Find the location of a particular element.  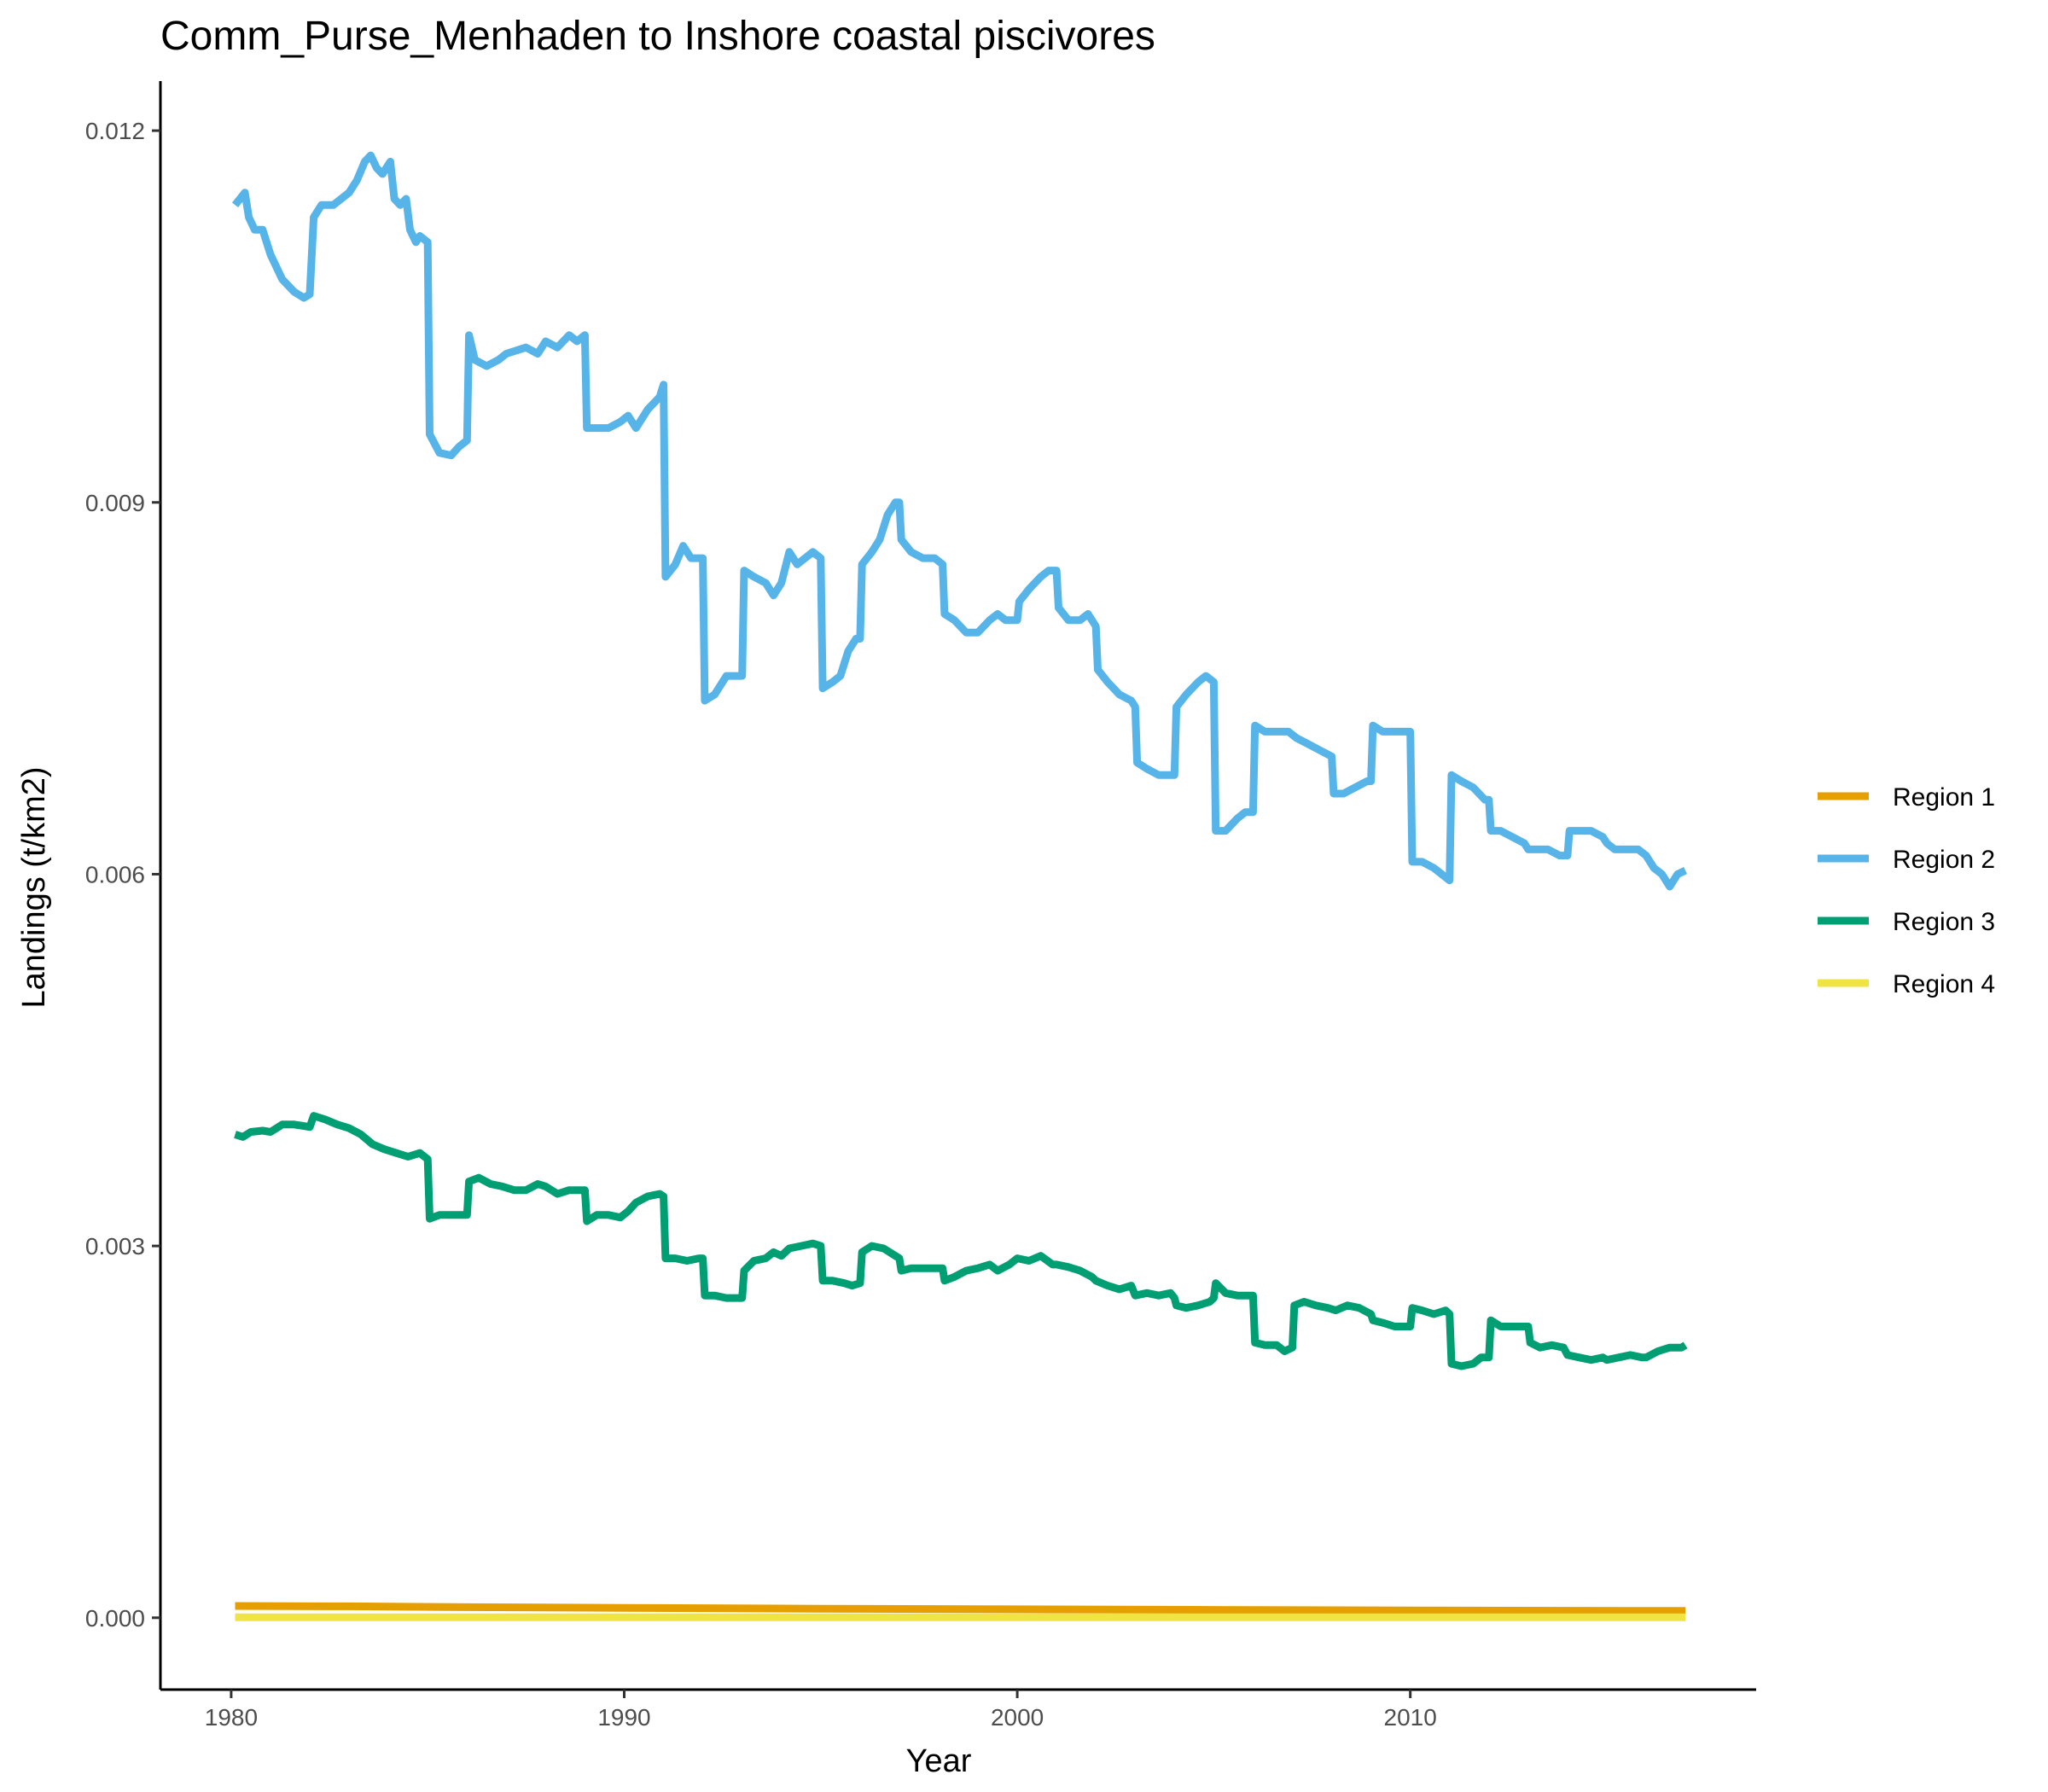

legend-label-region-1: Region 1 is located at coordinates (1944, 797).